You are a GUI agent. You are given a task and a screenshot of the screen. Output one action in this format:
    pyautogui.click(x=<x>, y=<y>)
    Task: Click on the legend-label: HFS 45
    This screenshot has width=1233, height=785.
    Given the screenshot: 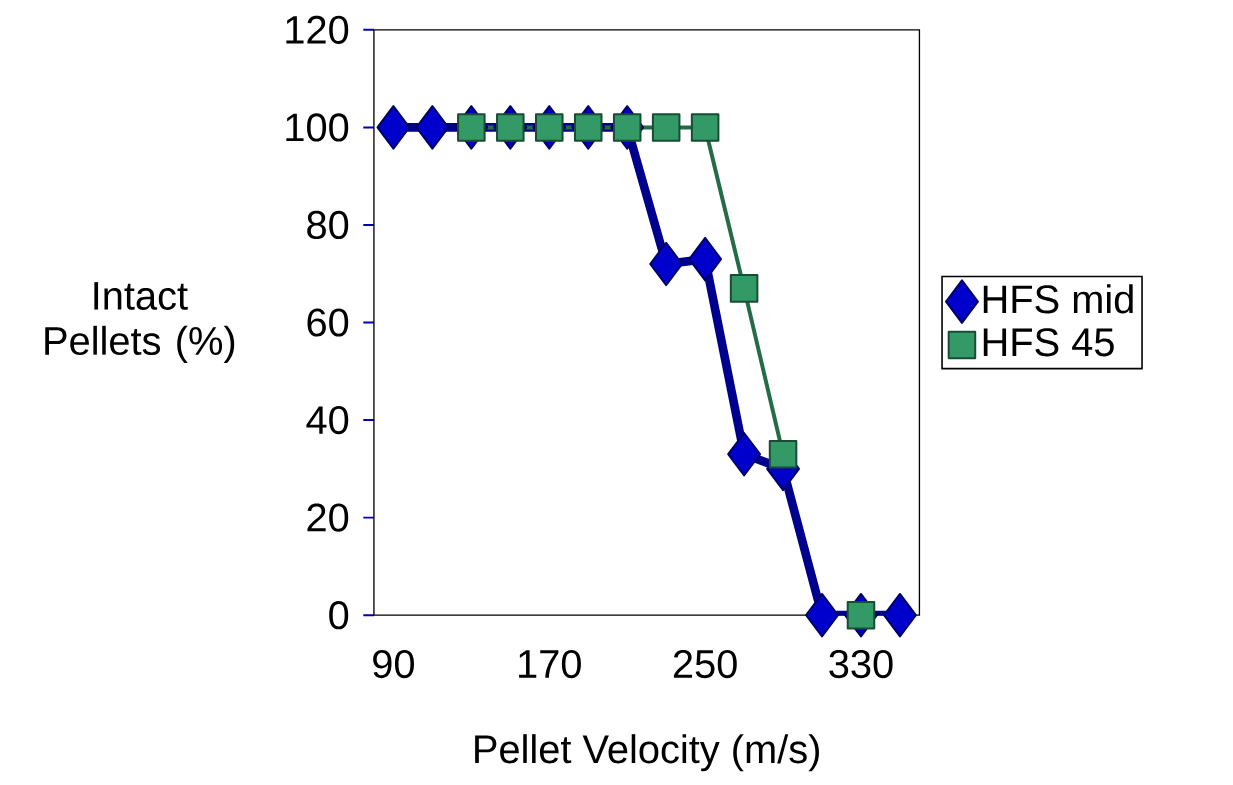 What is the action you would take?
    pyautogui.click(x=1048, y=342)
    